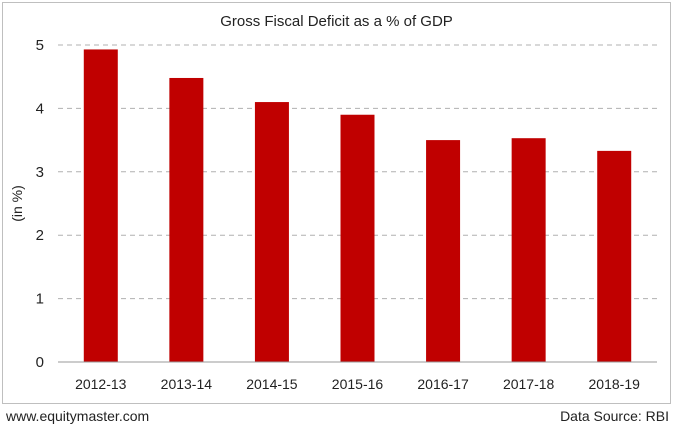 The image size is (675, 429). What do you see at coordinates (78, 416) in the screenshot?
I see `website-label: www.equitymaster.com` at bounding box center [78, 416].